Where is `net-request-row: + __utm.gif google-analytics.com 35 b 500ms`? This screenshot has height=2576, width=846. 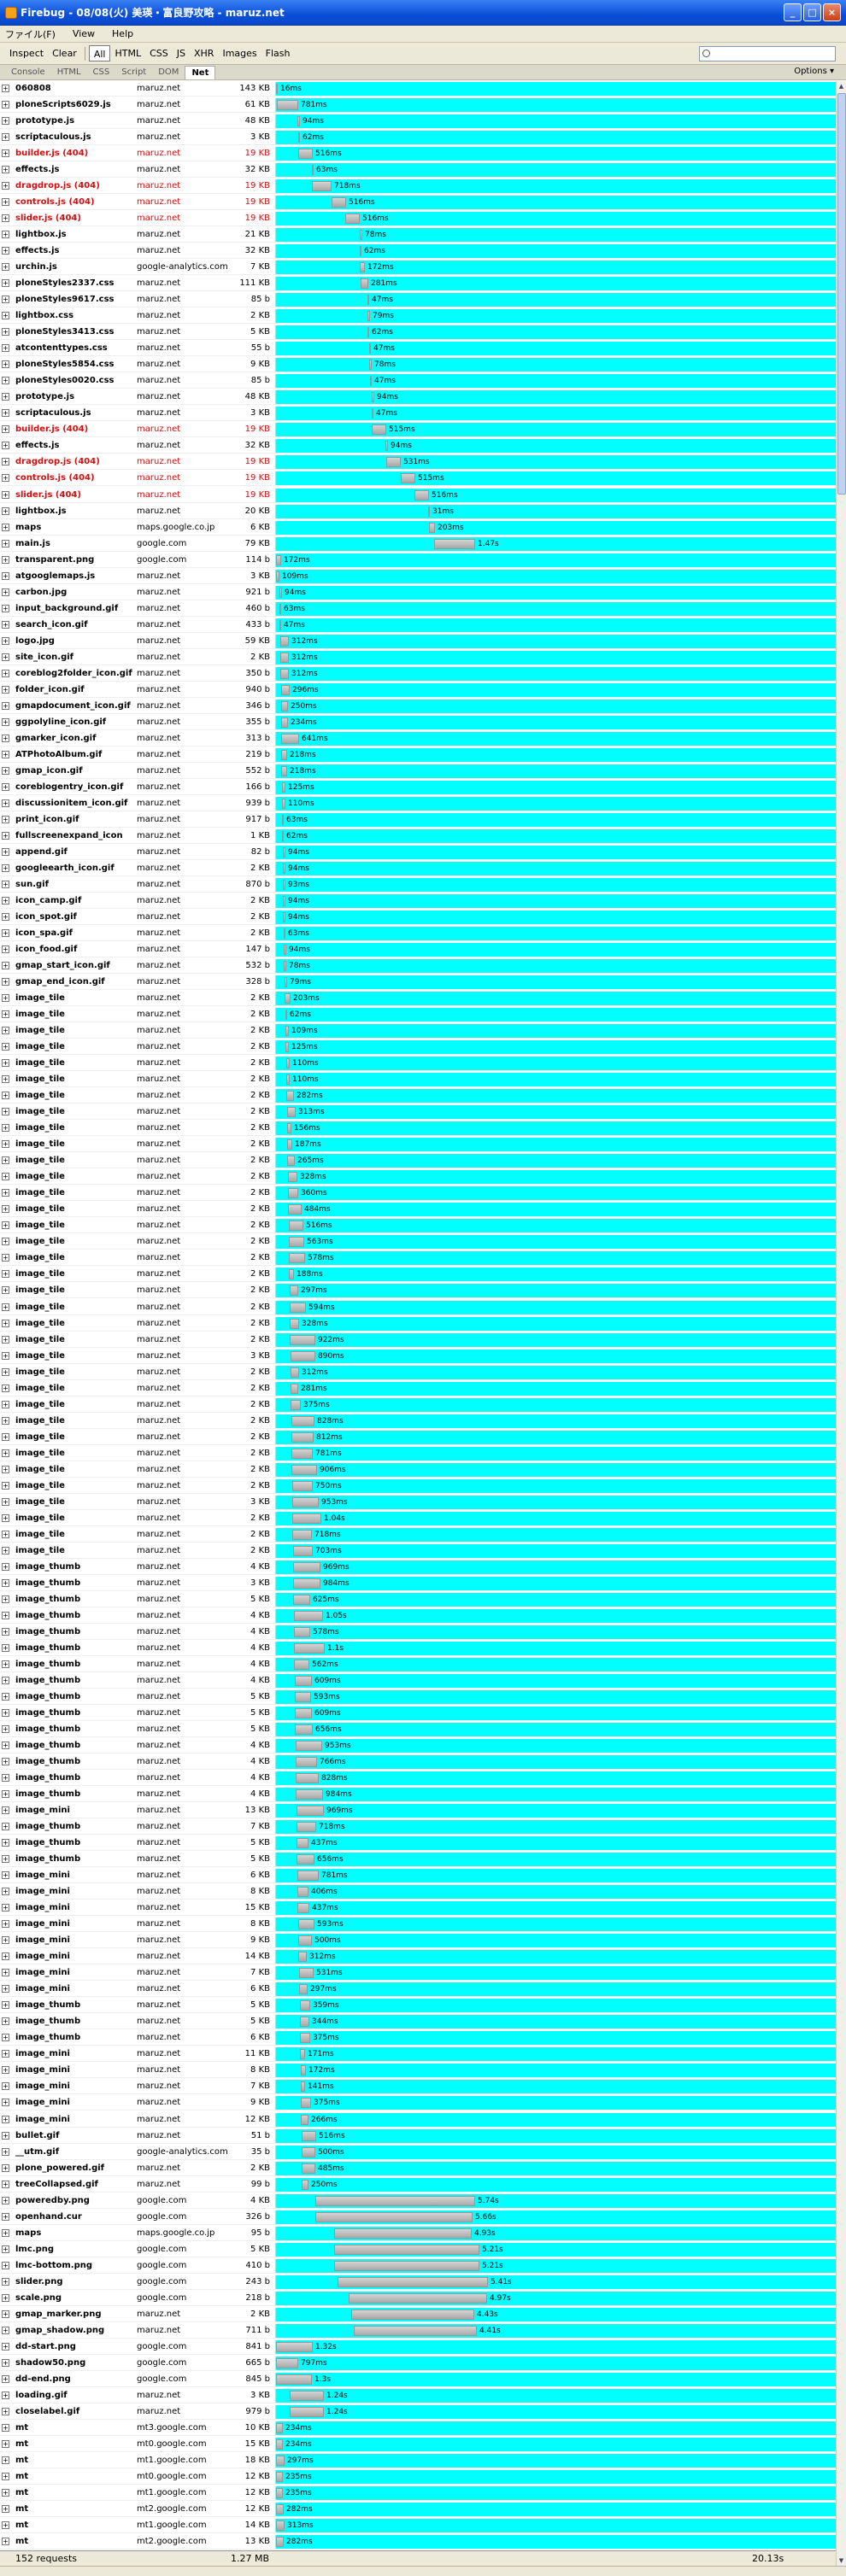
net-request-row: + __utm.gif google-analytics.com 35 b 500ms is located at coordinates (418, 2152).